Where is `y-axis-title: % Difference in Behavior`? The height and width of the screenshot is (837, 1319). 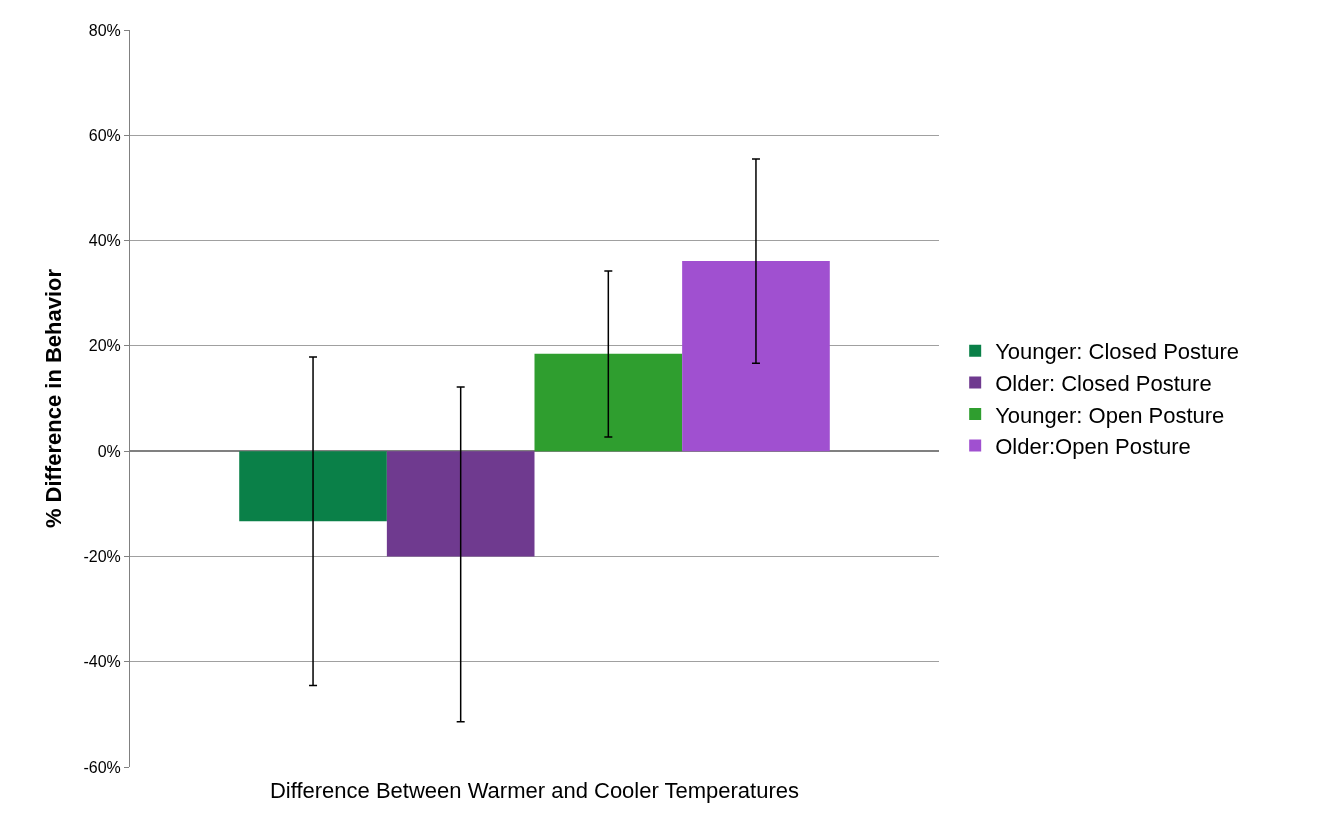 y-axis-title: % Difference in Behavior is located at coordinates (54, 398).